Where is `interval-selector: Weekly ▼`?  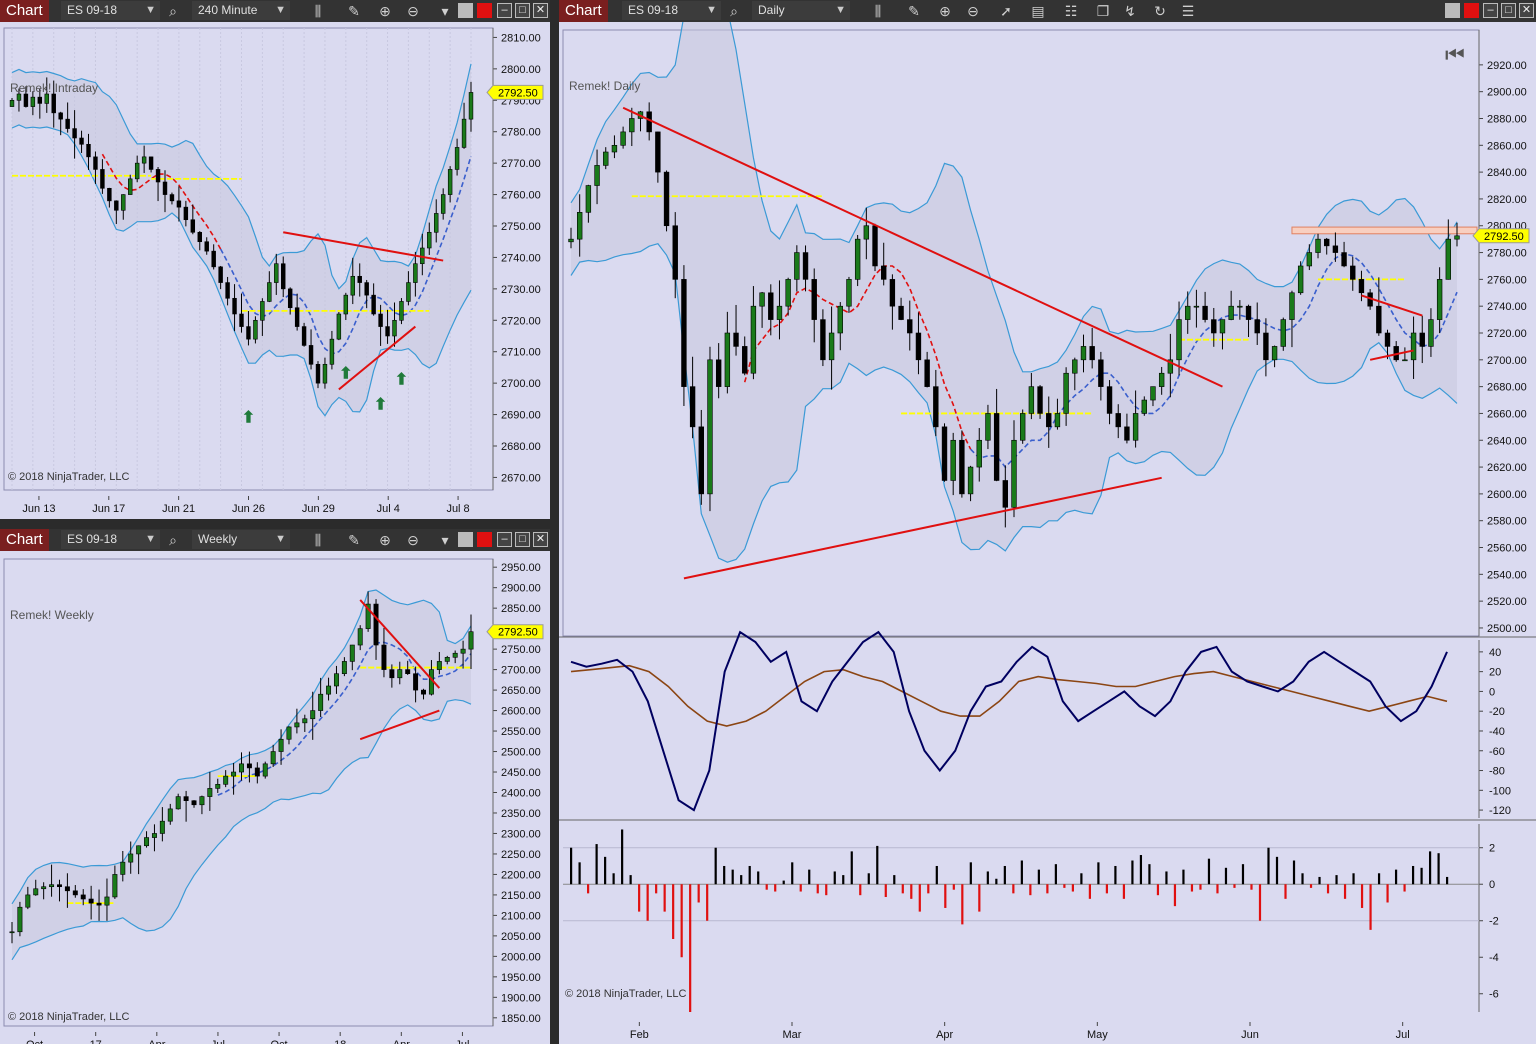
interval-selector: Weekly ▼ is located at coordinates (241, 539).